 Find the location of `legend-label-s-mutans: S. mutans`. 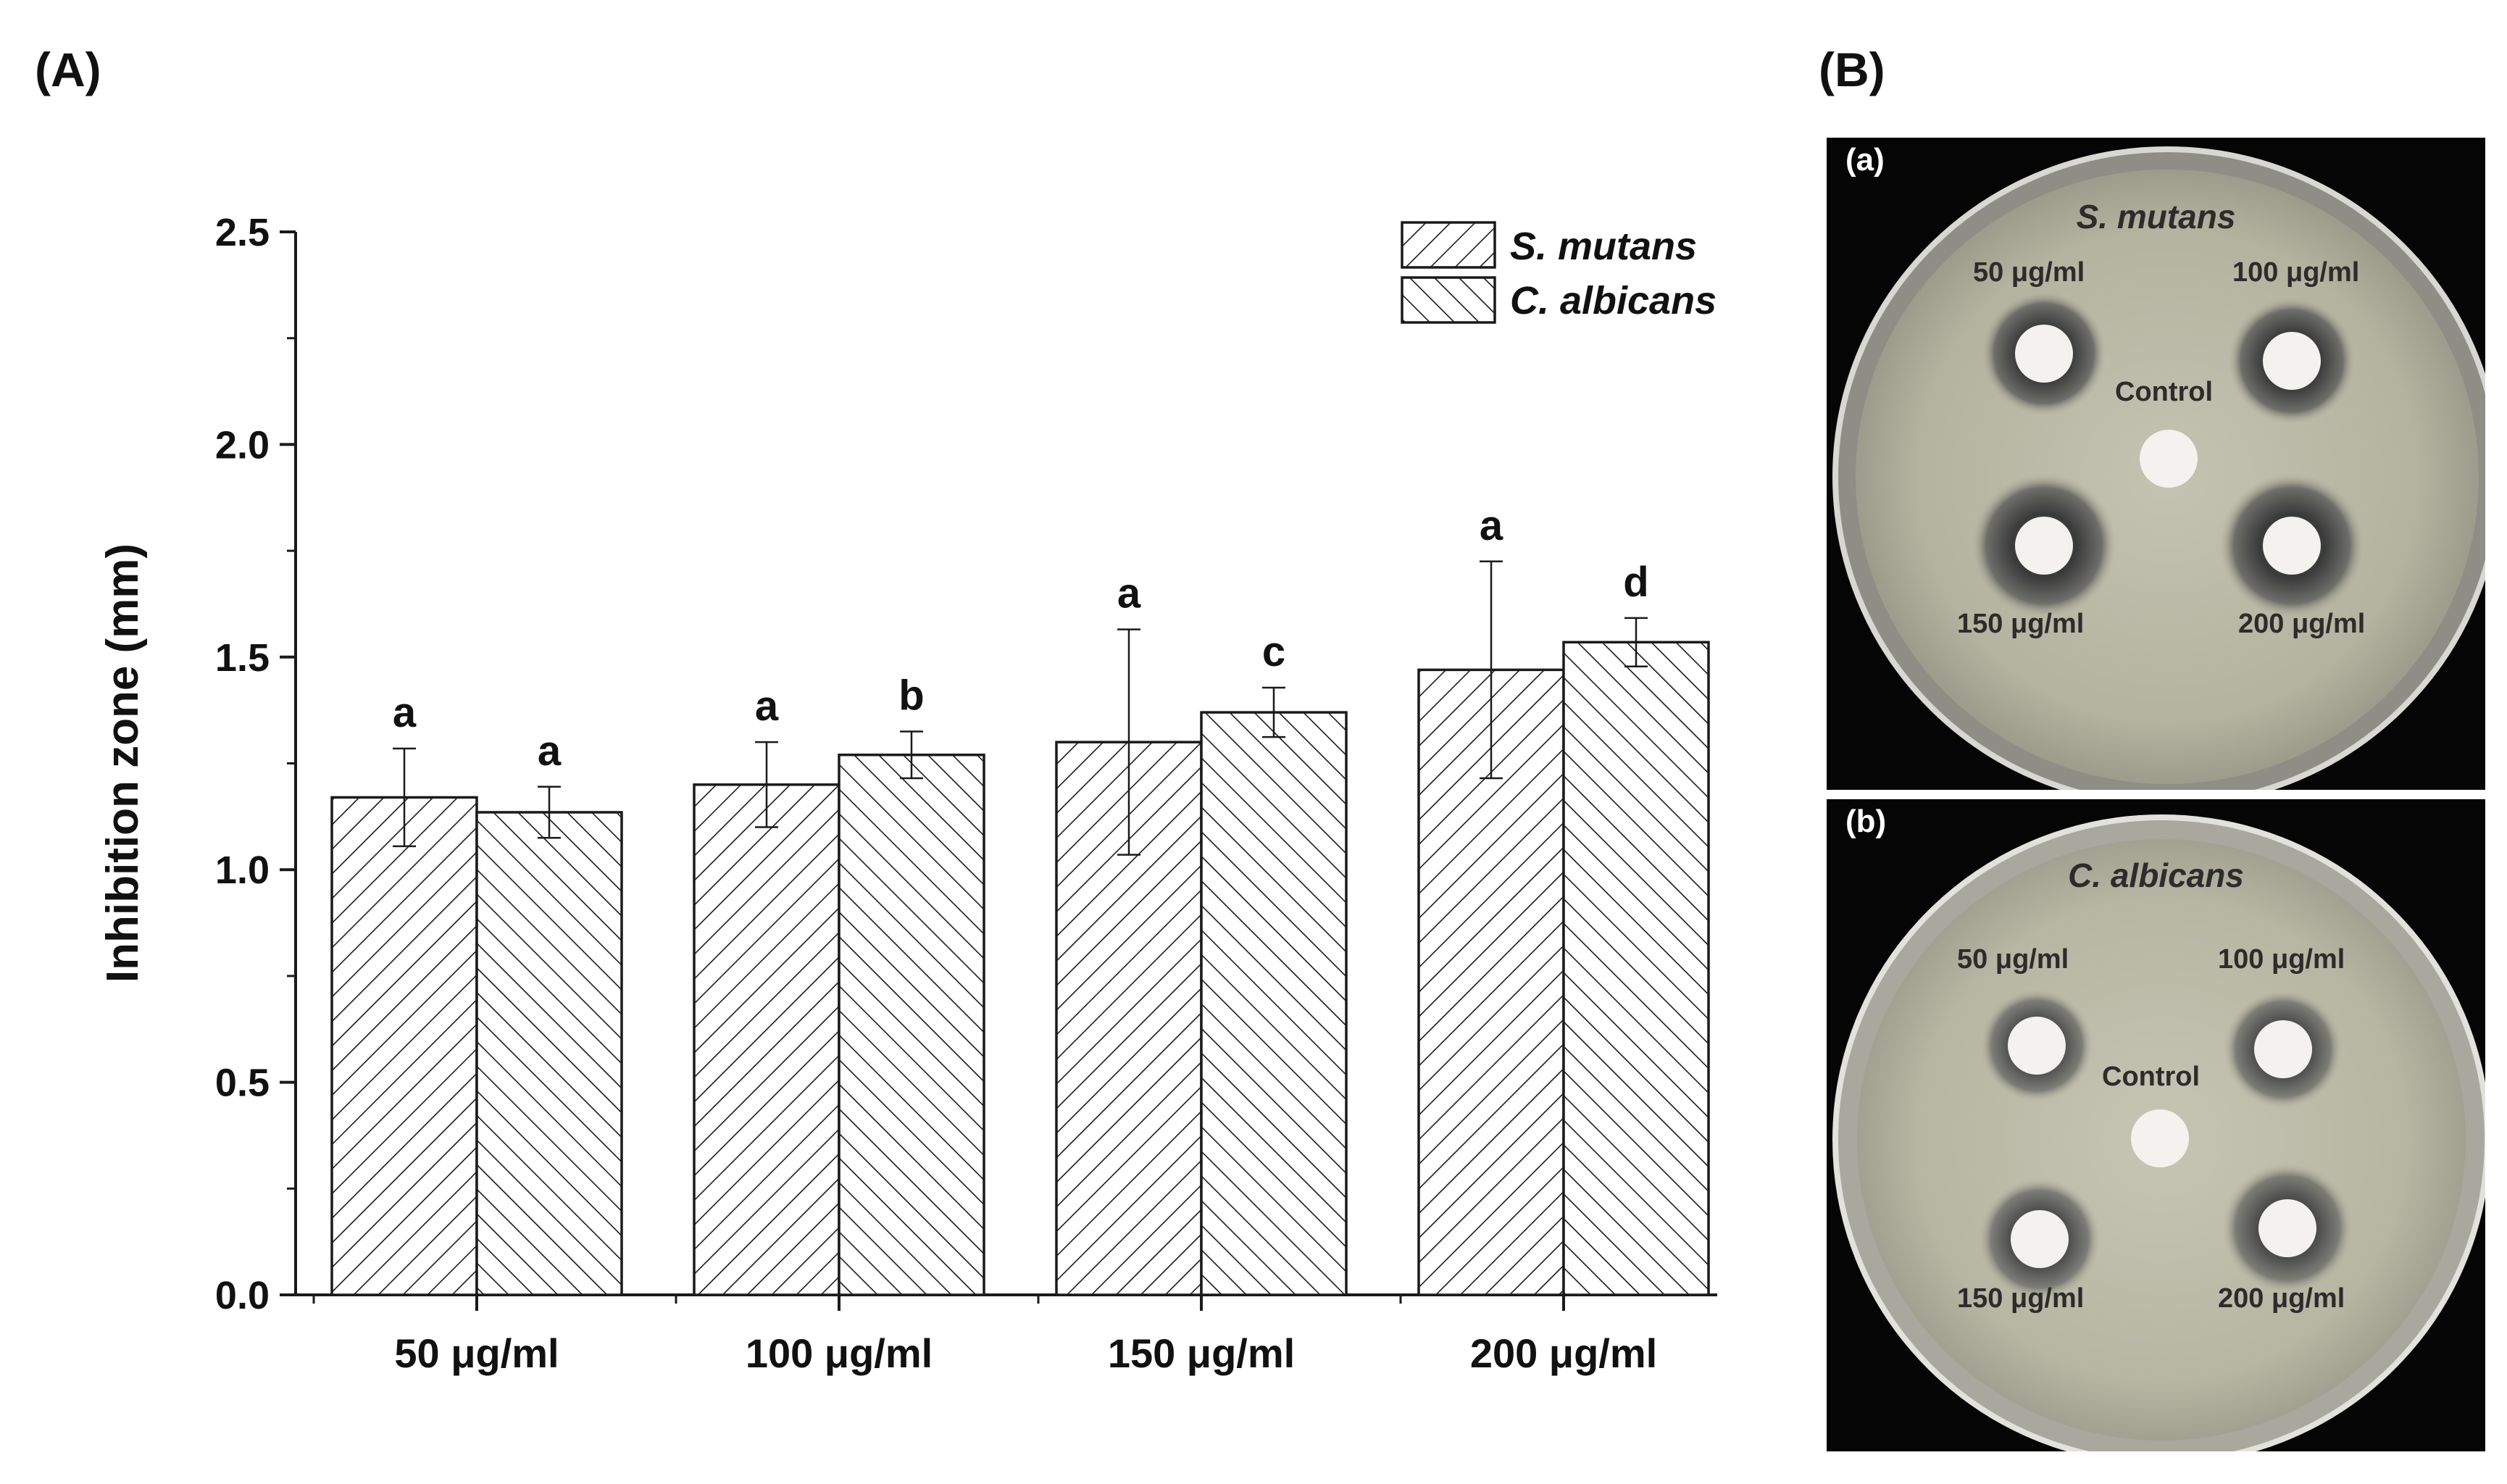

legend-label-s-mutans: S. mutans is located at coordinates (1604, 247).